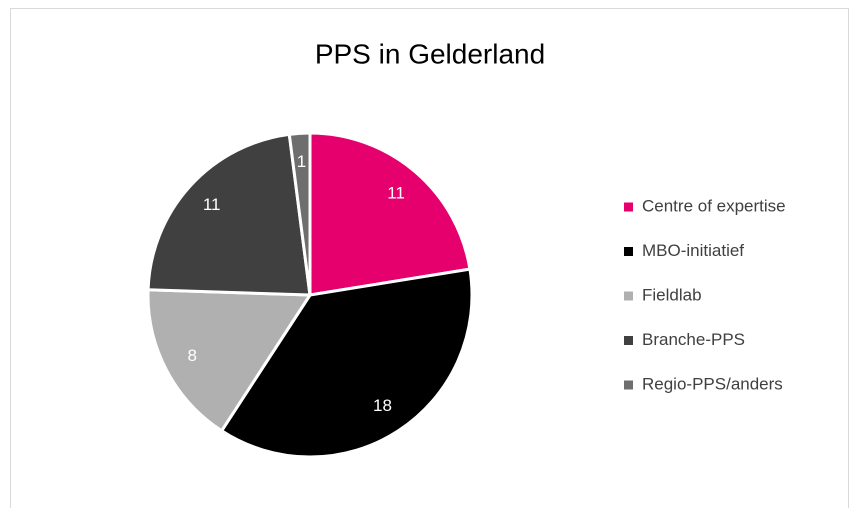 The height and width of the screenshot is (508, 859). Describe the element at coordinates (191, 355) in the screenshot. I see `data-label: 8` at that location.